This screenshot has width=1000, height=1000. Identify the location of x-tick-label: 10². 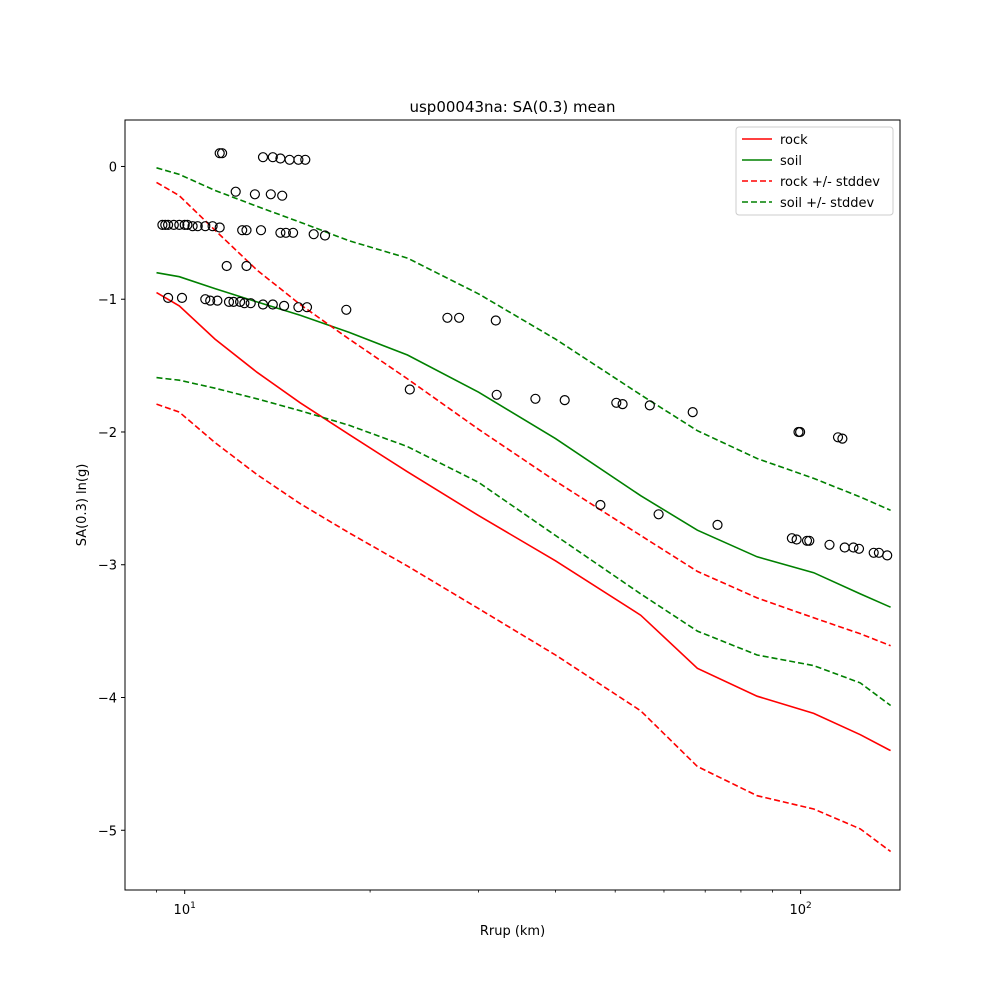
(800, 909).